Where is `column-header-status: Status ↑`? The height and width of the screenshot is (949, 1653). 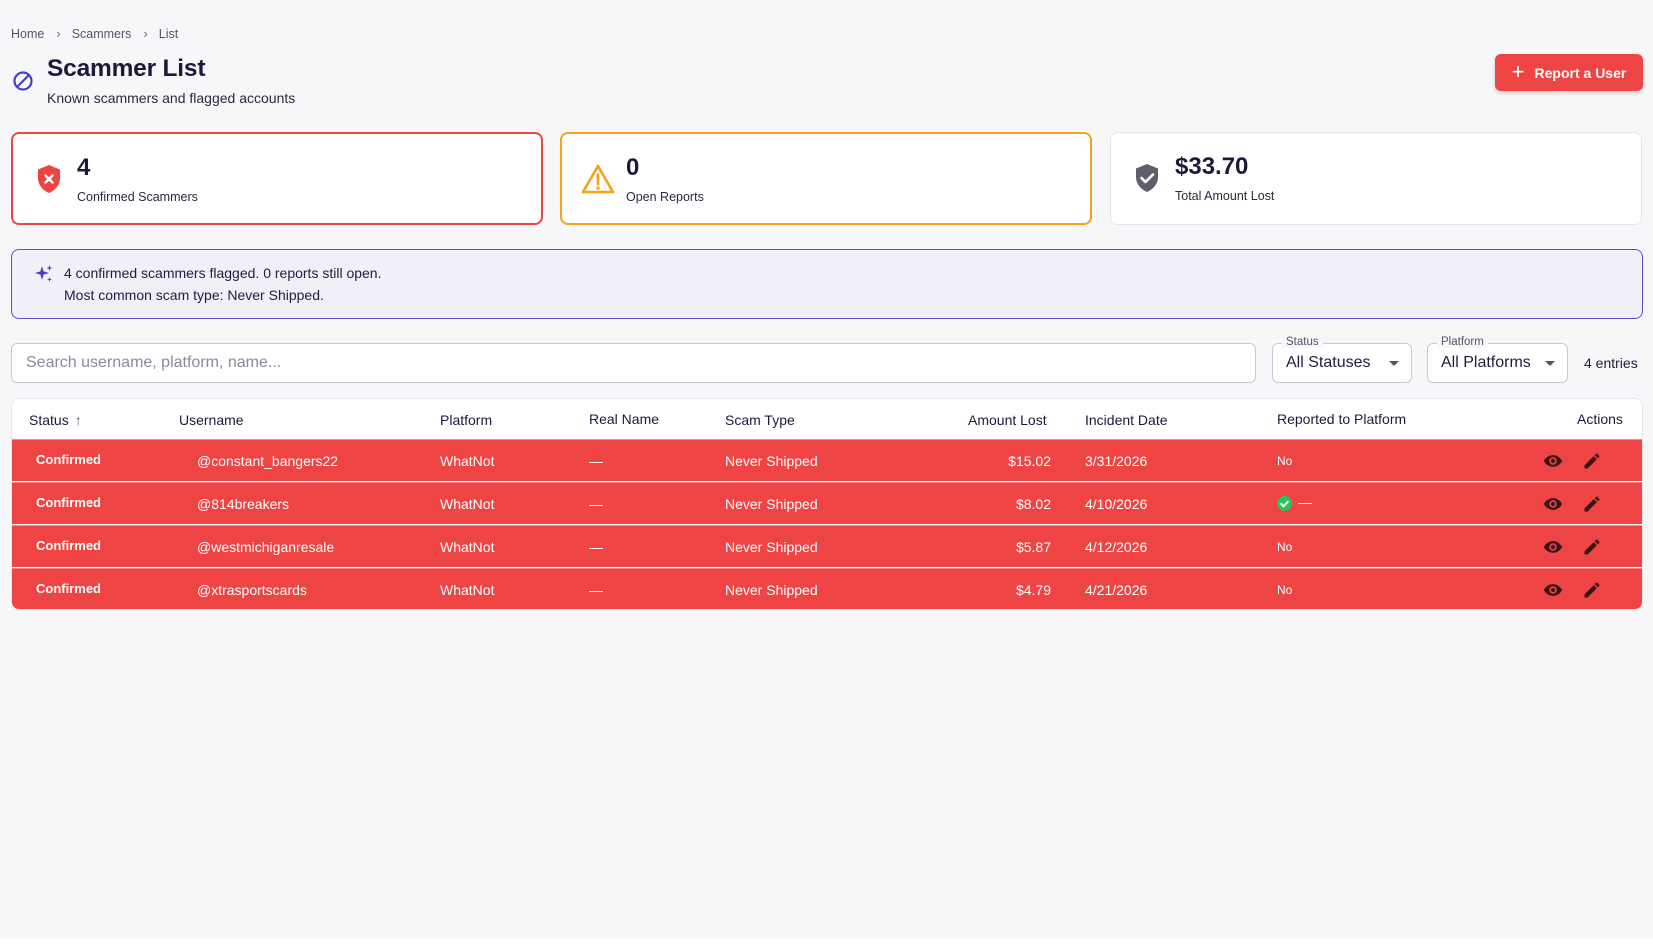 column-header-status: Status ↑ is located at coordinates (55, 420).